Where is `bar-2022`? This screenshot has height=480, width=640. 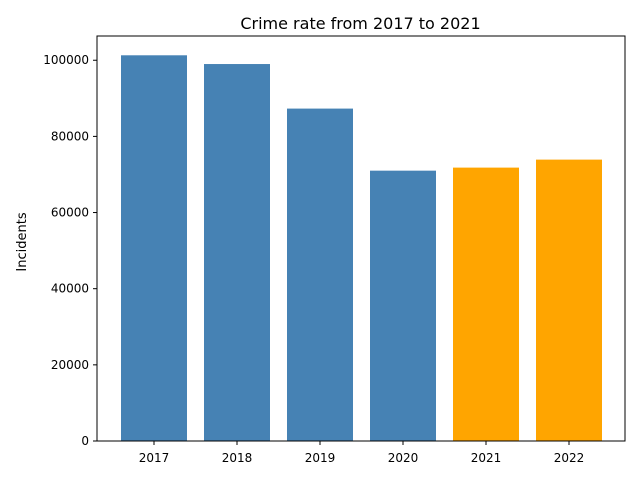
bar-2022 is located at coordinates (569, 300).